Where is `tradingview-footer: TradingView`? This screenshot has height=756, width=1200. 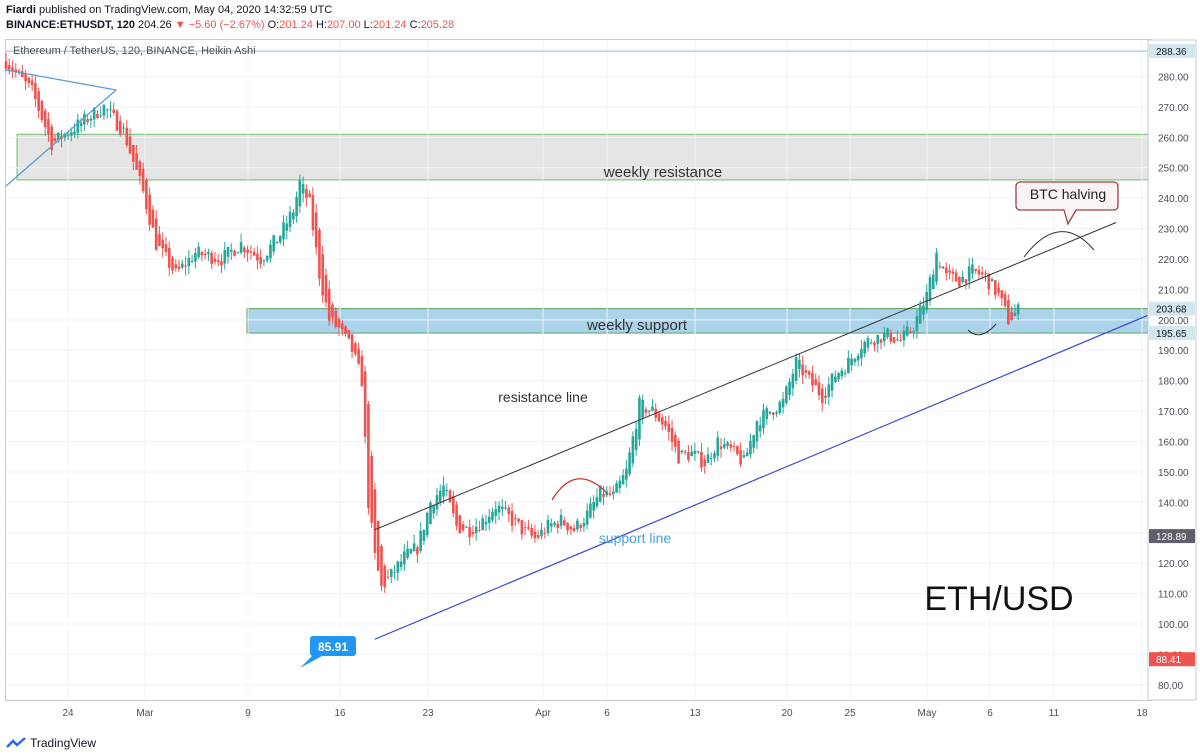
tradingview-footer: TradingView is located at coordinates (51, 743).